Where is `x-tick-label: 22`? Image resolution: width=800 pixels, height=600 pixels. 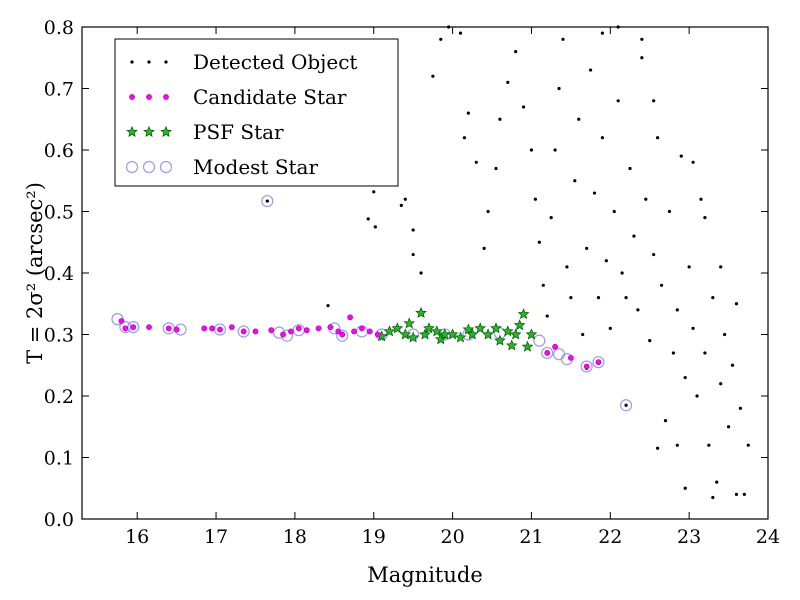 x-tick-label: 22 is located at coordinates (610, 537).